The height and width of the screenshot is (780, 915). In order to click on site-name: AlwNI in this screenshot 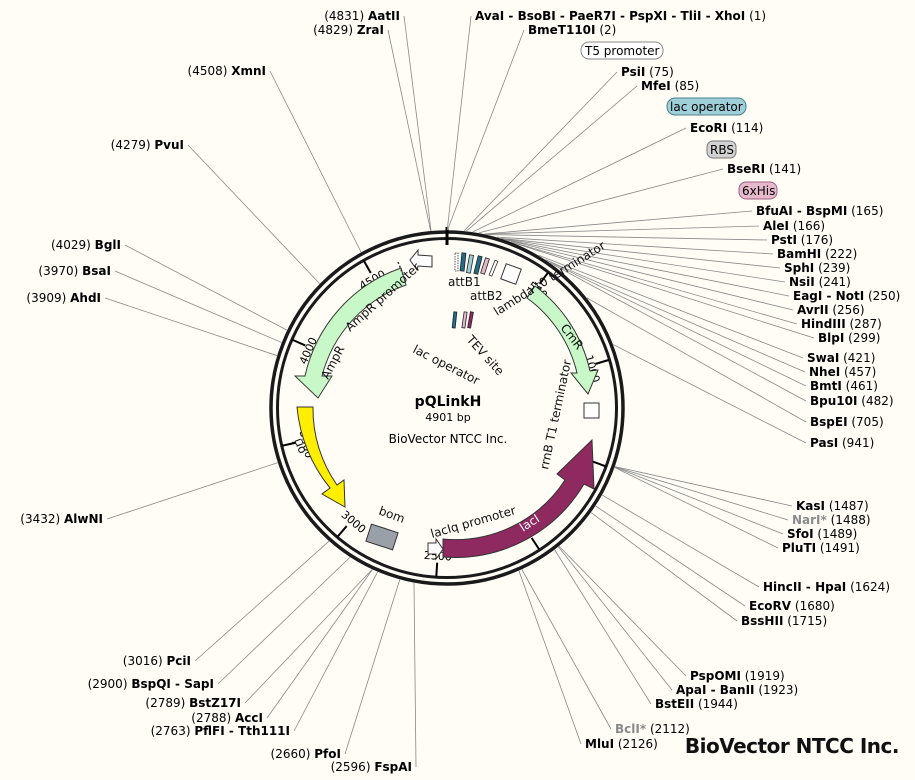, I will do `click(83, 519)`.